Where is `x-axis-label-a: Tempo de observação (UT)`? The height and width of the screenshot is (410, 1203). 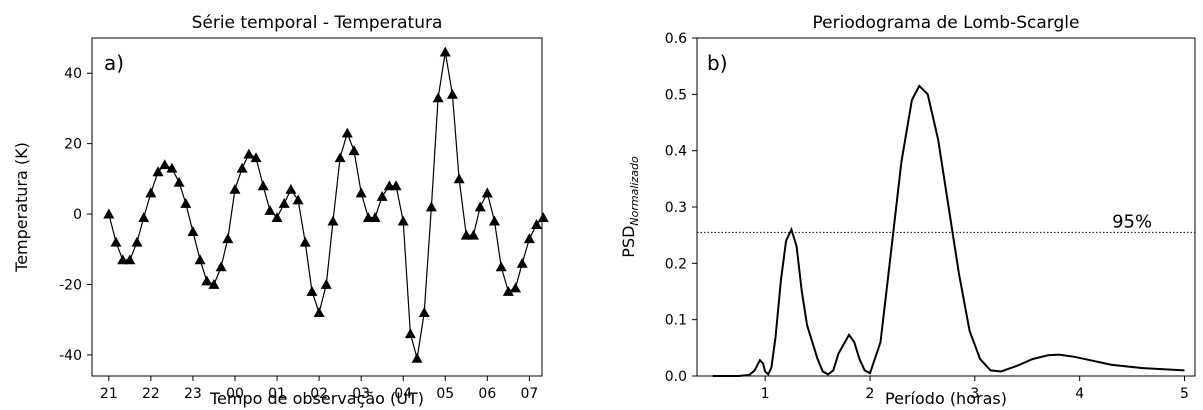
x-axis-label-a: Tempo de observação (UT) is located at coordinates (316, 398).